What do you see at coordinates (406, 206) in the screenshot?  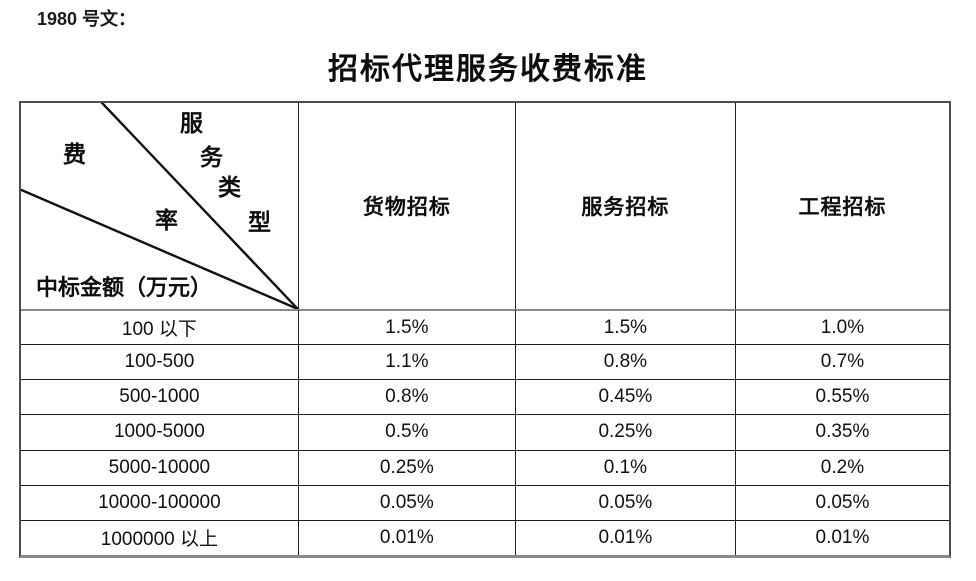 I see `column-header-goods-tender: 货物招标` at bounding box center [406, 206].